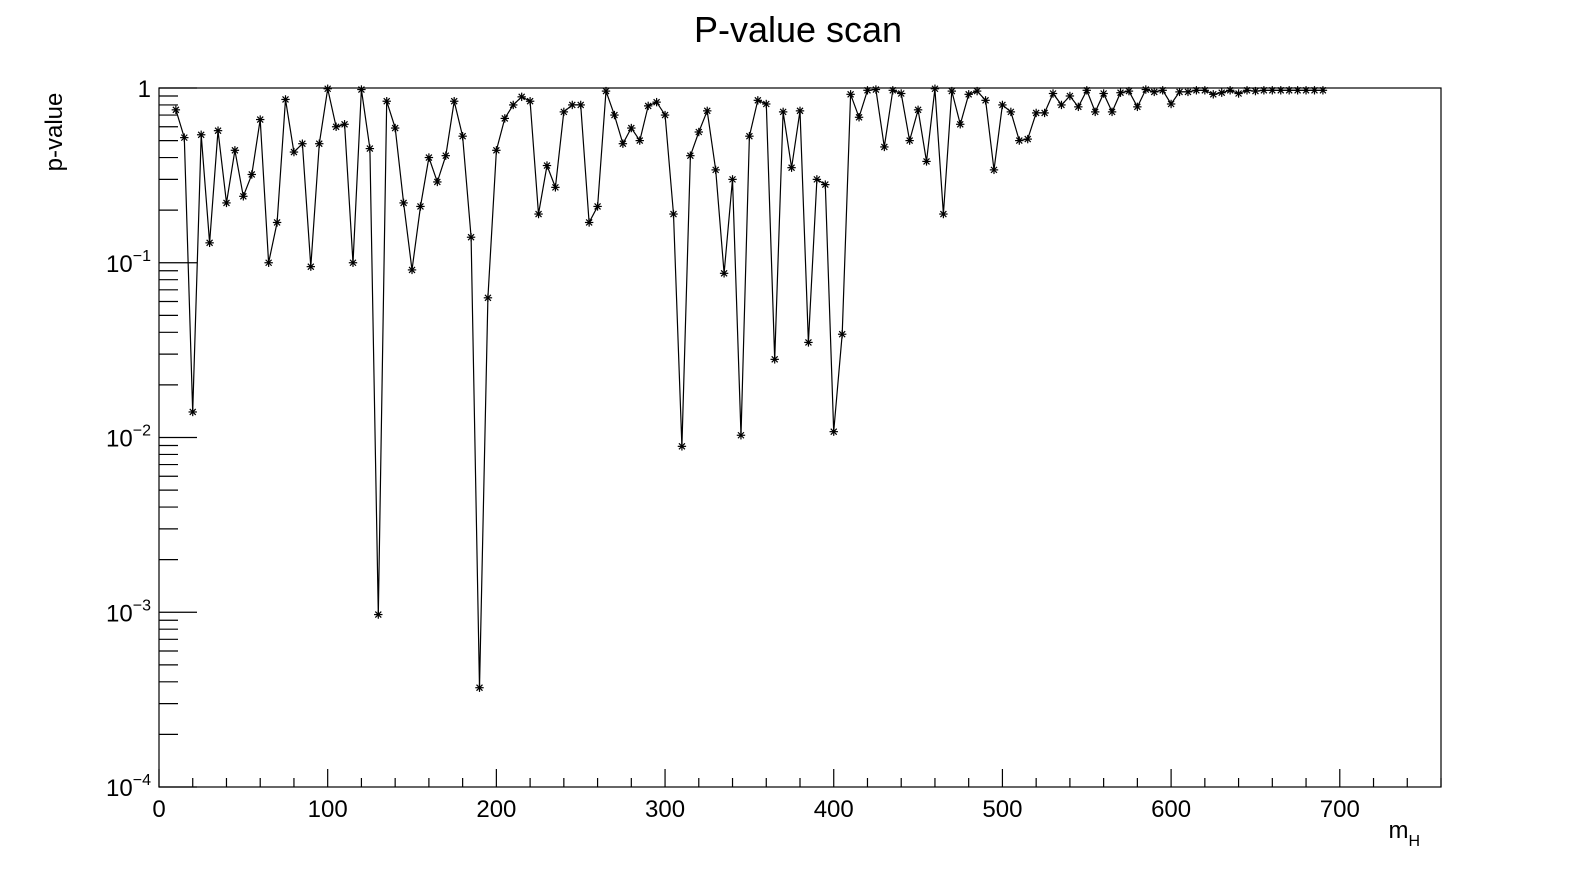  I want to click on y-tick-label: 10⁻³, so click(128, 612).